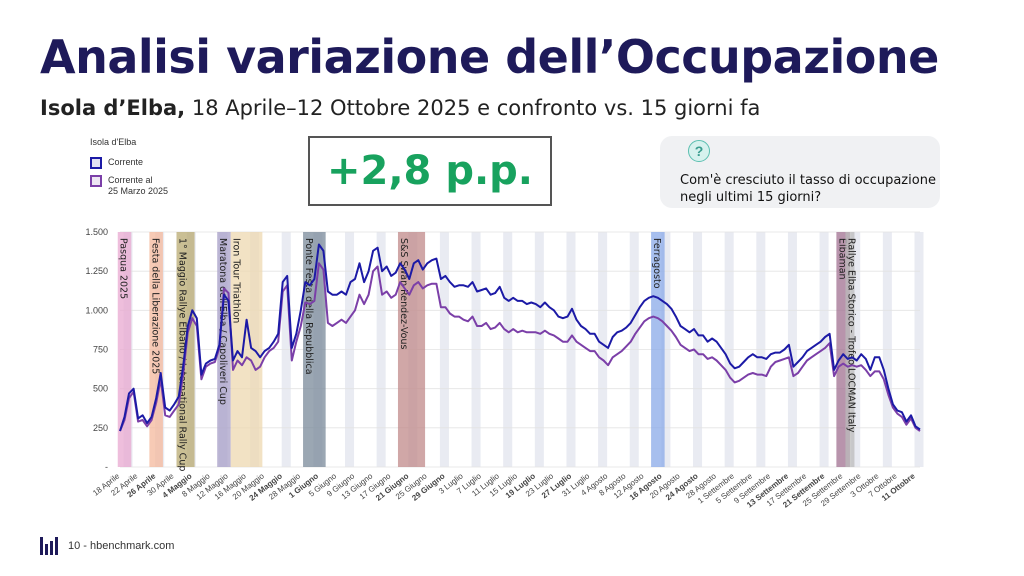 This screenshot has width=1024, height=576. What do you see at coordinates (100, 389) in the screenshot?
I see `y-tick-label: 500` at bounding box center [100, 389].